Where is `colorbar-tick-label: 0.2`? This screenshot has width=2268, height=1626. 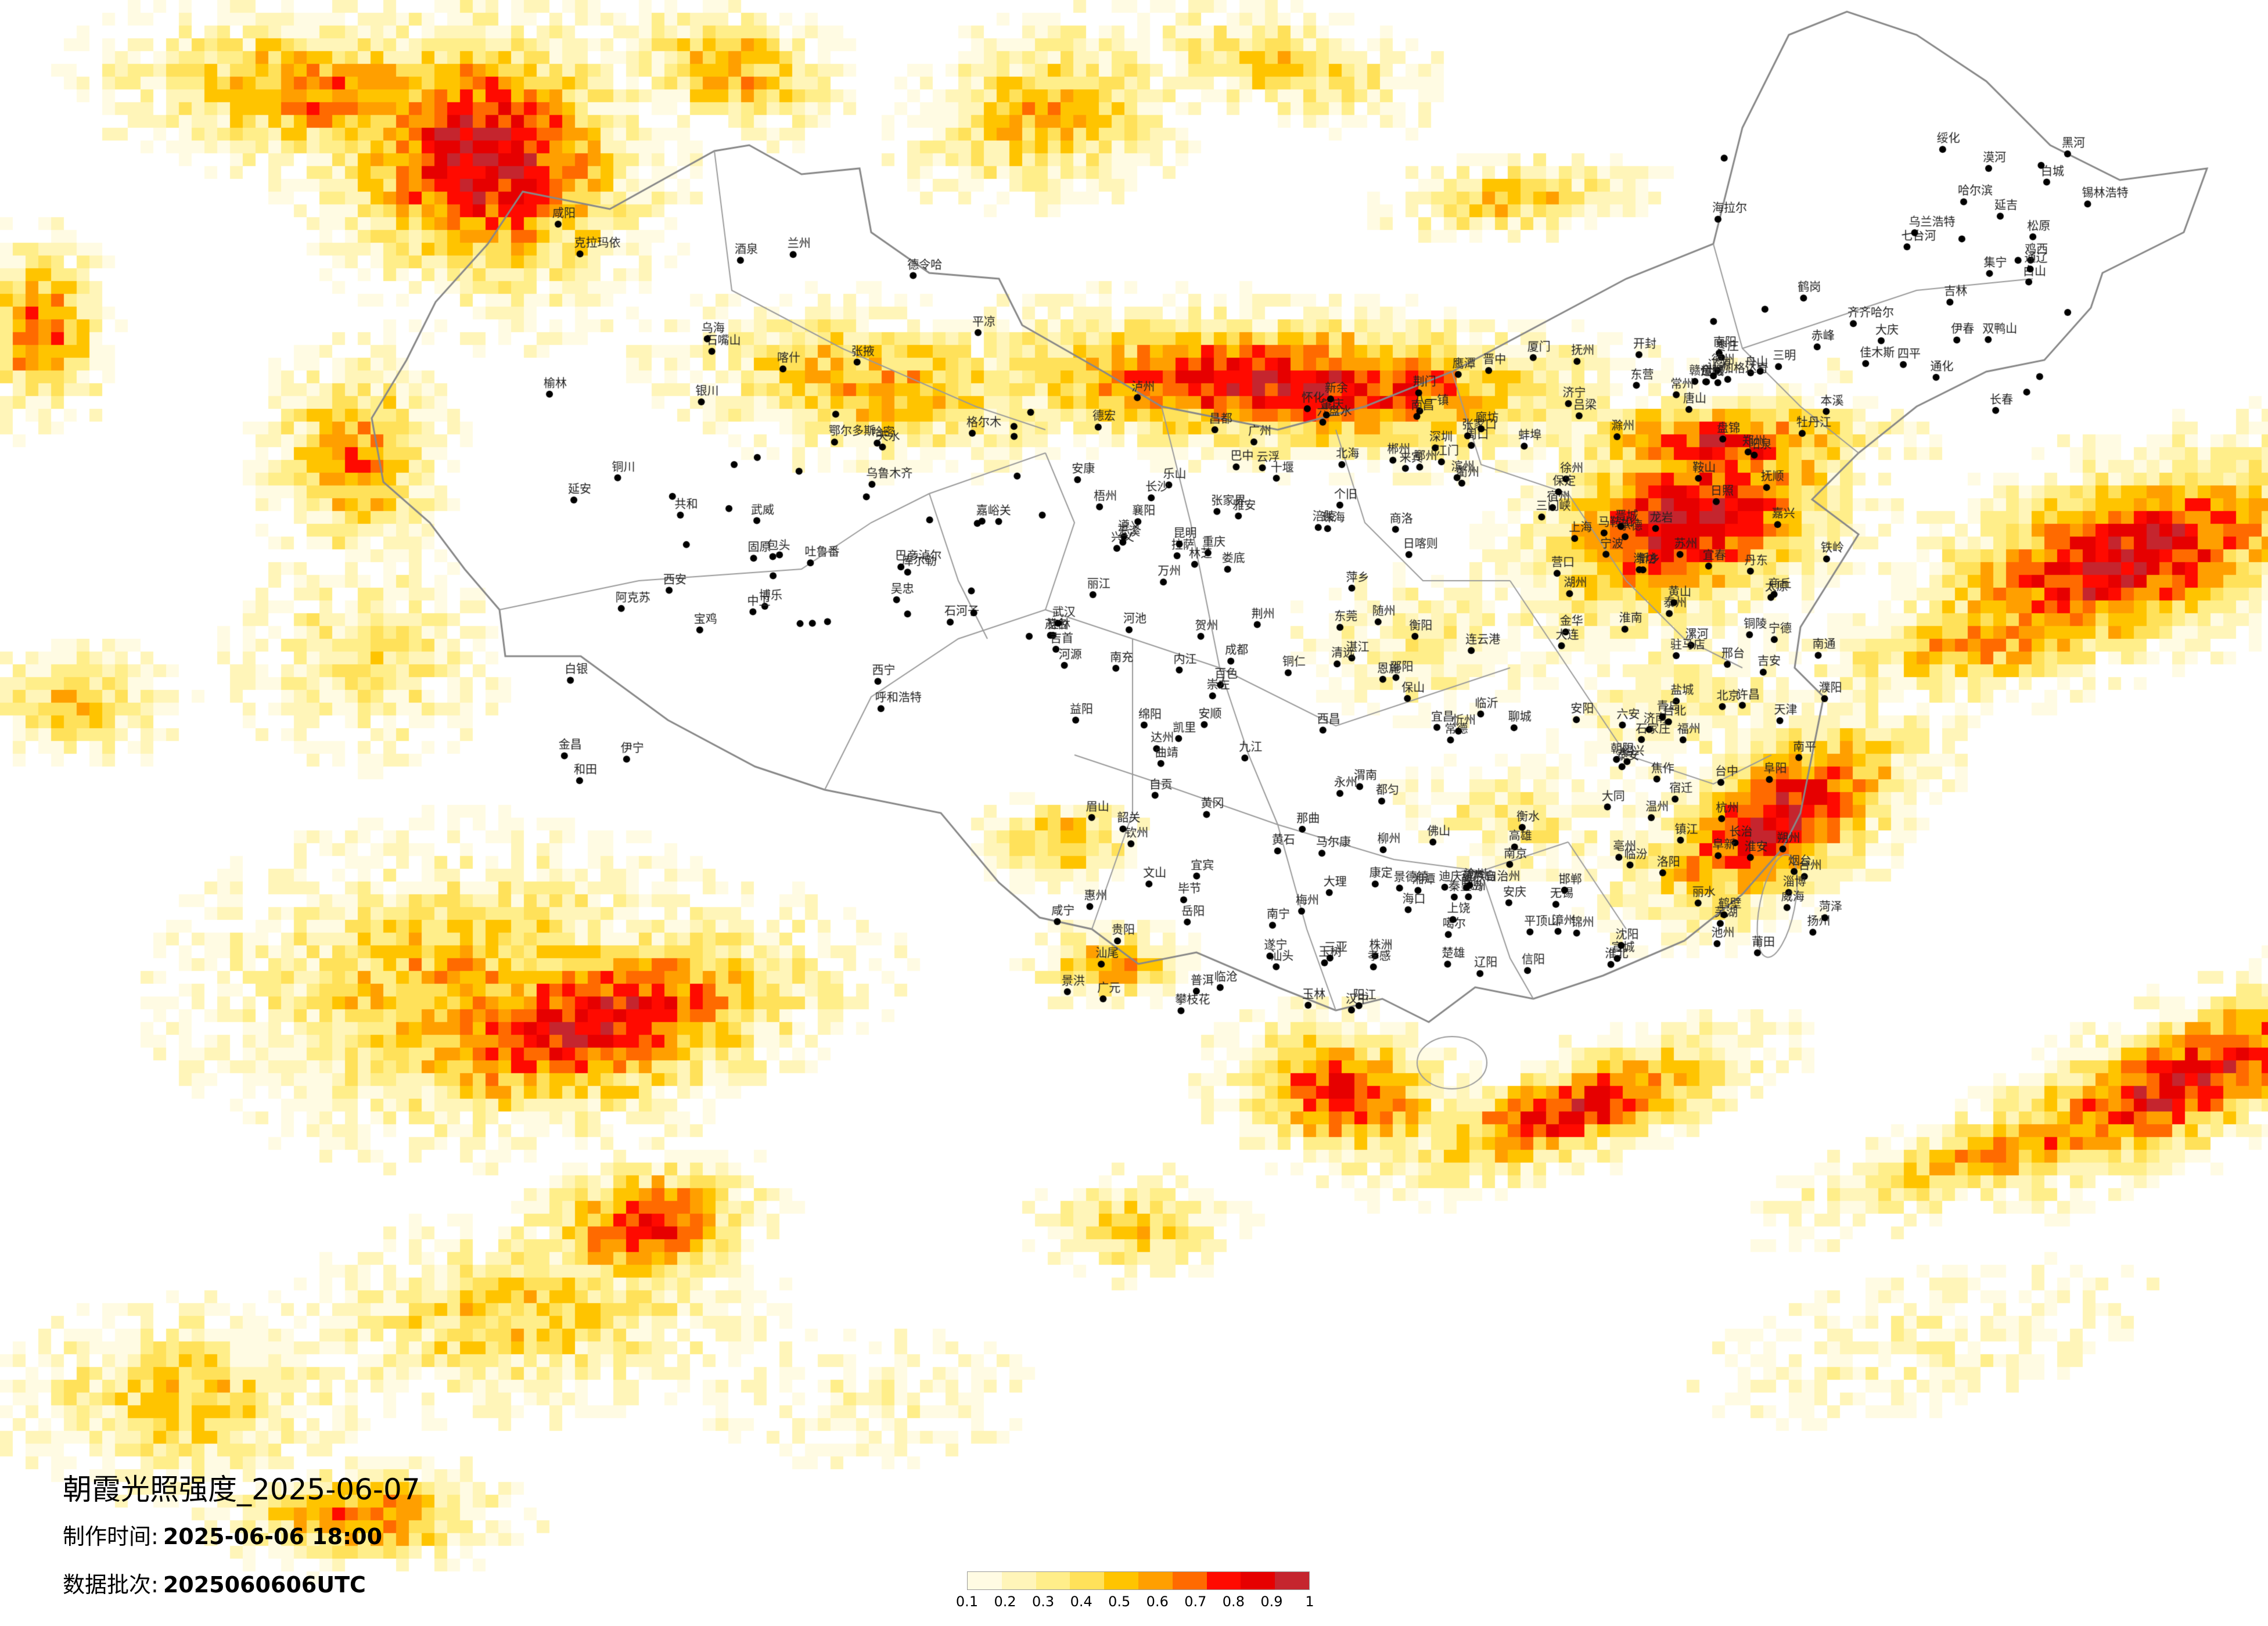 colorbar-tick-label: 0.2 is located at coordinates (1005, 1601).